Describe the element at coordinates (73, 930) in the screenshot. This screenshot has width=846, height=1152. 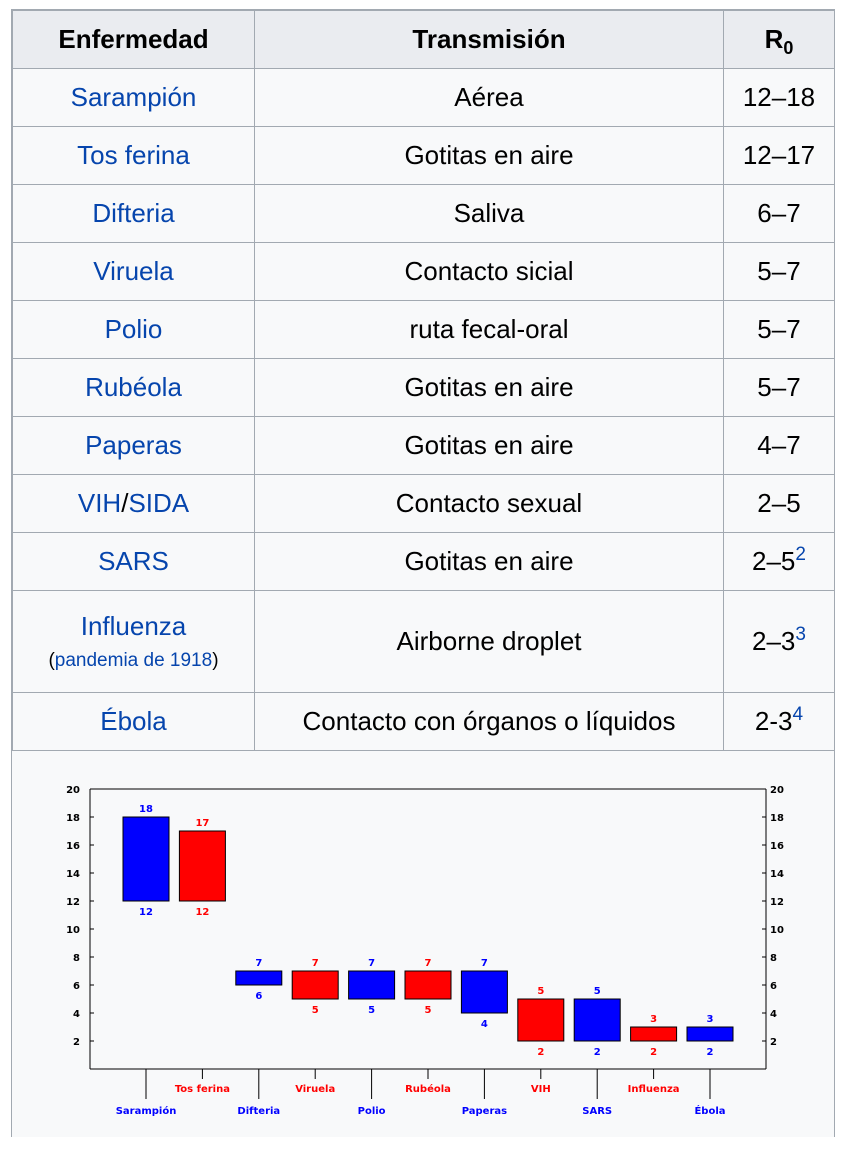
I see `y-tick-label-left: 10` at that location.